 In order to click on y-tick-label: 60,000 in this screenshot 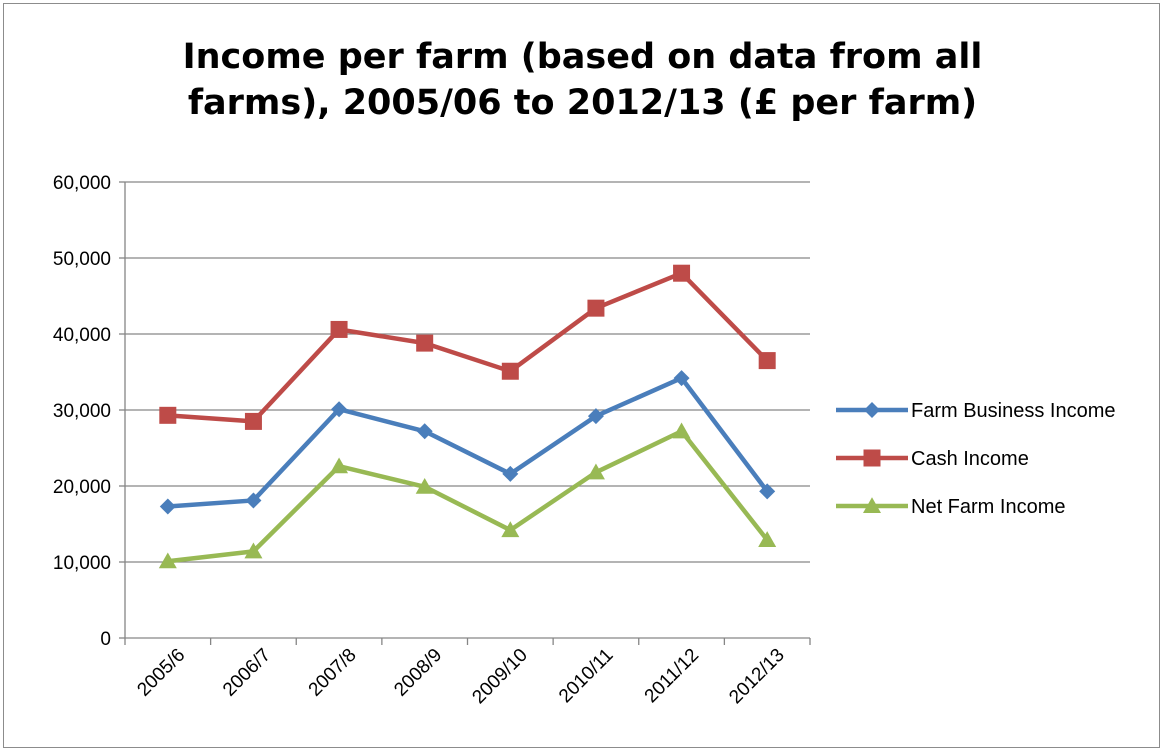, I will do `click(82, 183)`.